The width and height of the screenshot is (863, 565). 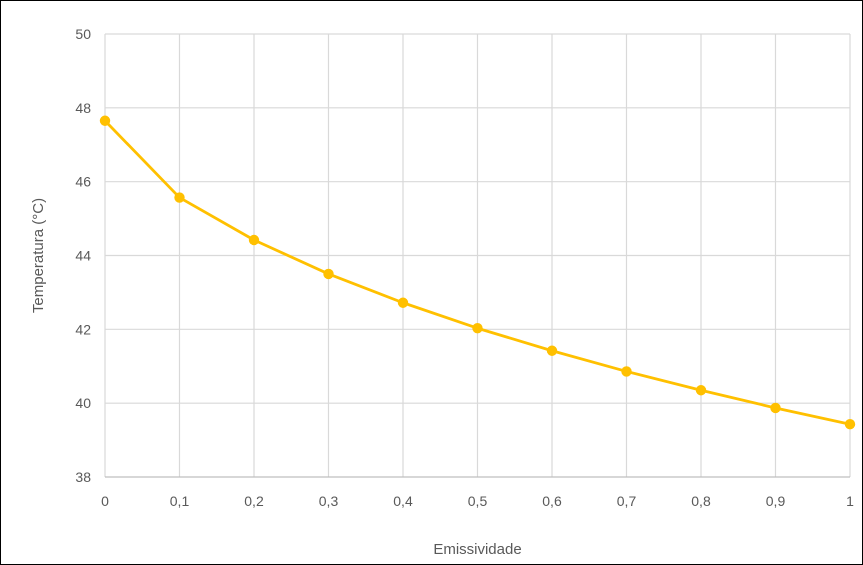 I want to click on y-tick-label: 38, so click(x=83, y=477).